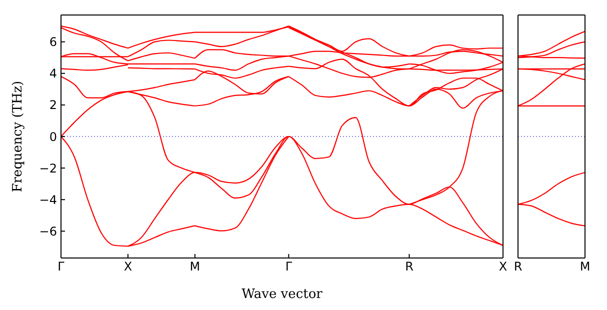 The width and height of the screenshot is (607, 310). Describe the element at coordinates (53, 42) in the screenshot. I see `y-tick-label: 6` at that location.